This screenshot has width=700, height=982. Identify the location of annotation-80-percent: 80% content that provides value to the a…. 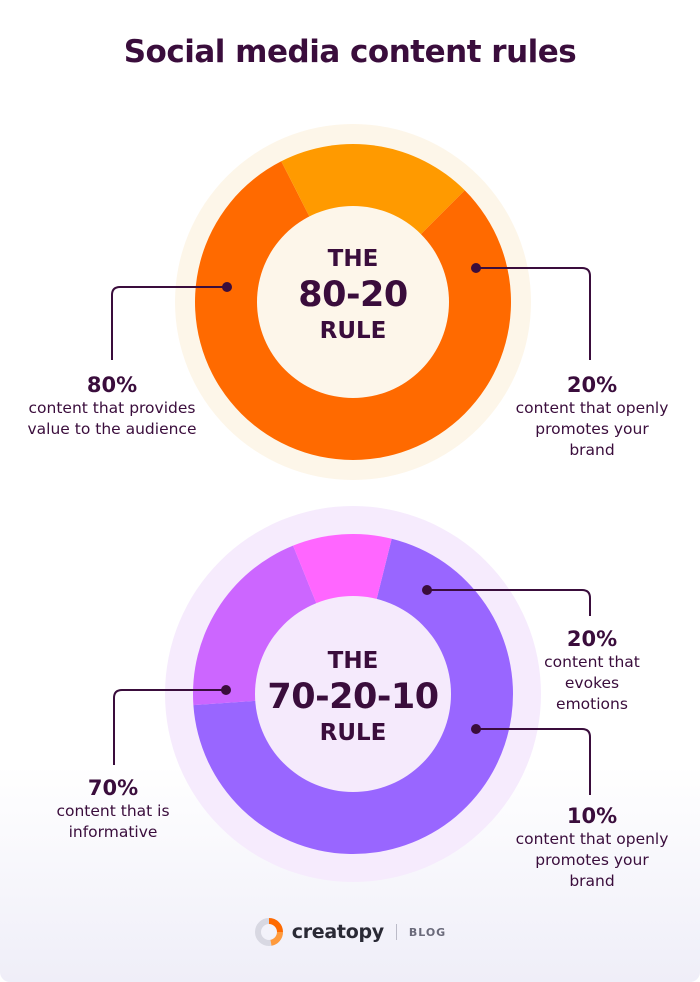
(112, 406).